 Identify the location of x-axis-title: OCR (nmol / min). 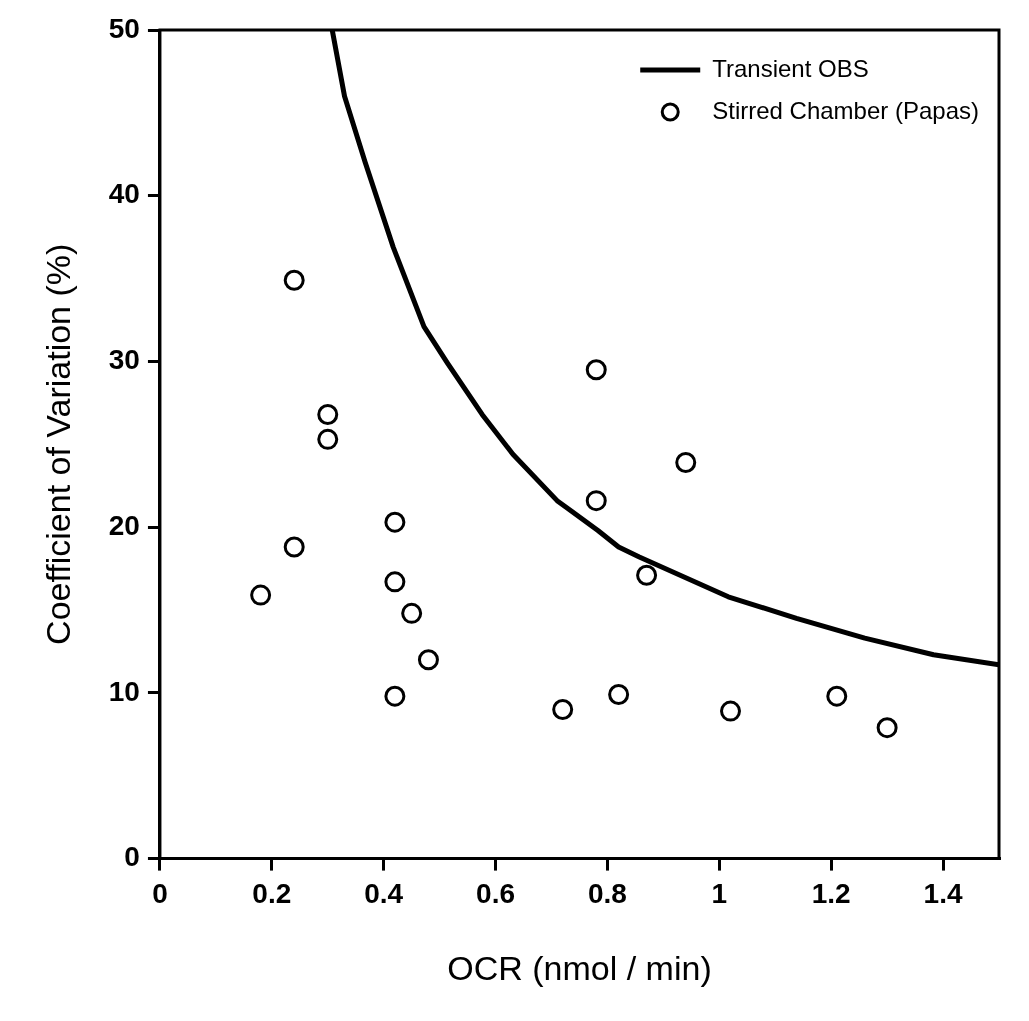
(579, 967).